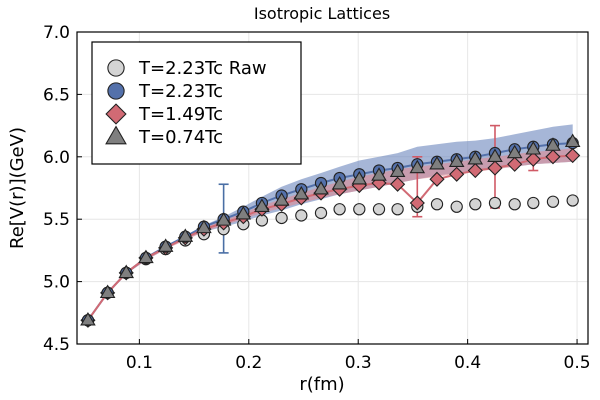  I want to click on y-tick-label: 4.5, so click(56, 345).